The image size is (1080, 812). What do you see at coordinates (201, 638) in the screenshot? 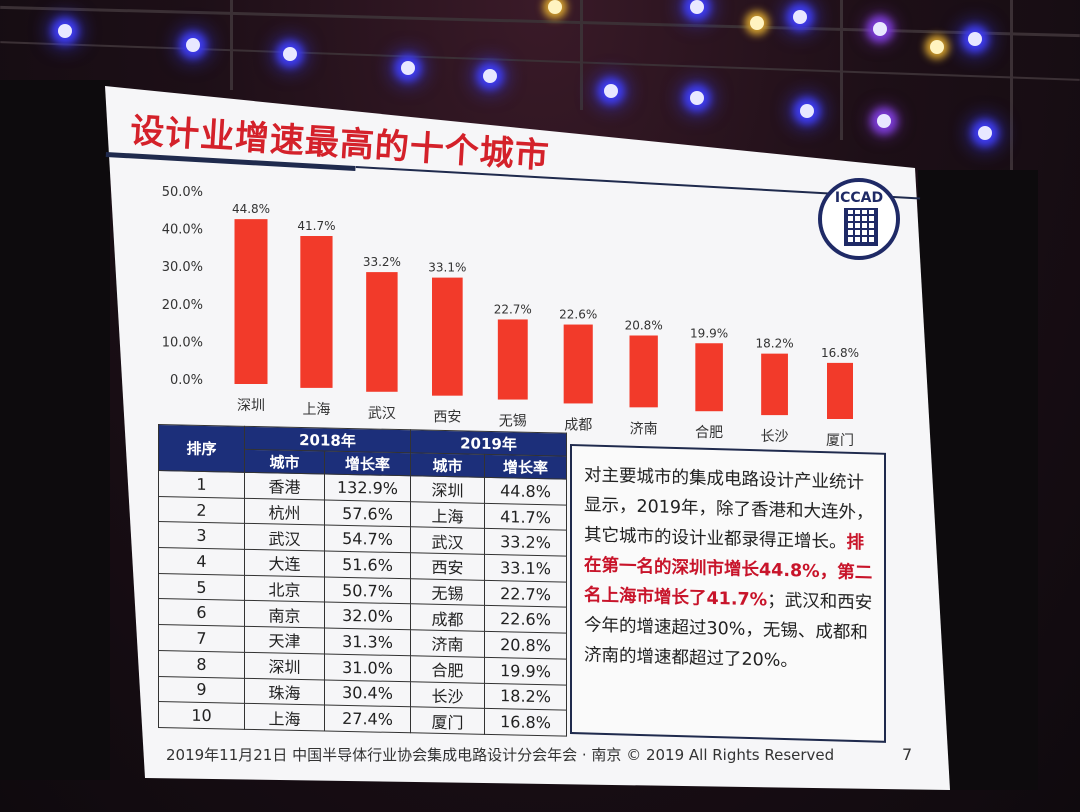
I see `rank-cell: 7` at bounding box center [201, 638].